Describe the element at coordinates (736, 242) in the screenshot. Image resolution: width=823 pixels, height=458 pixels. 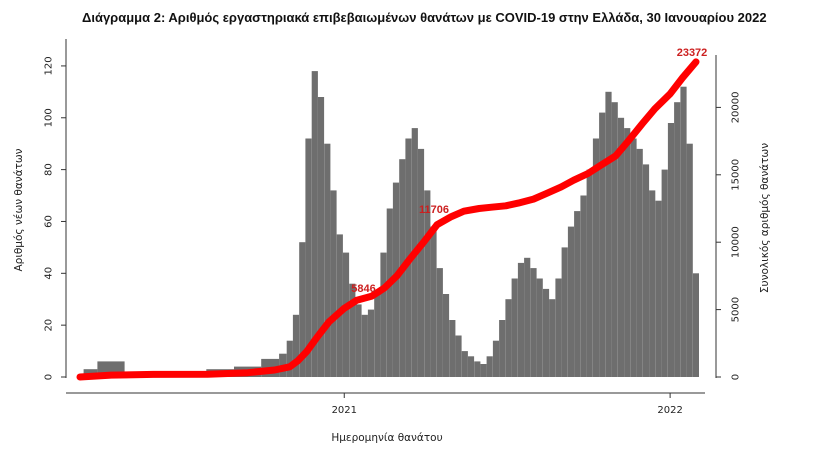
I see `y2-tick-label: 10000` at that location.